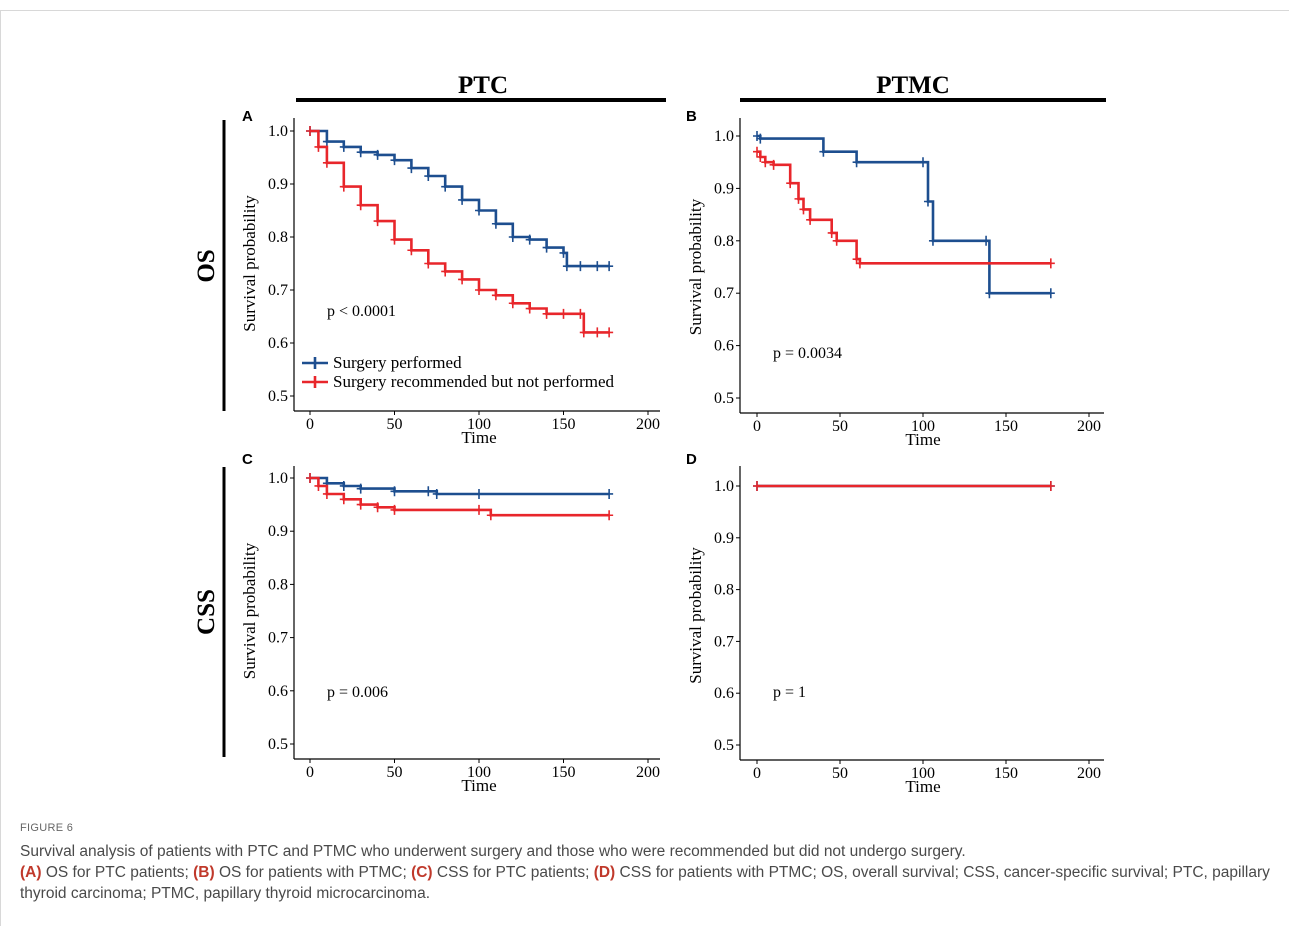  I want to click on panel-letter: B, so click(691, 116).